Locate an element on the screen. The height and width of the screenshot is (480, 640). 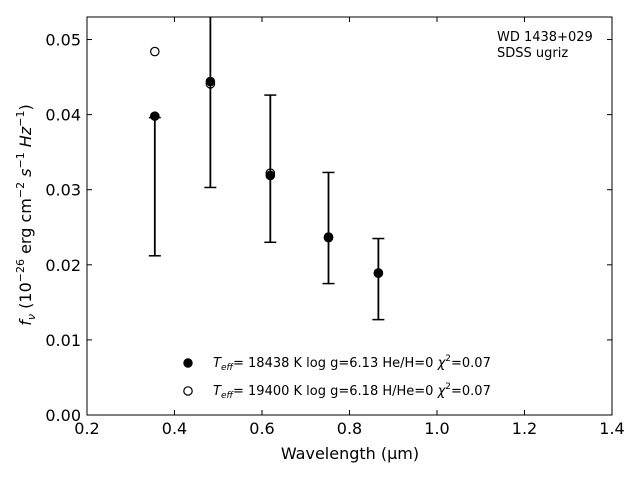
x-tick-label: 1.0 is located at coordinates (436, 428).